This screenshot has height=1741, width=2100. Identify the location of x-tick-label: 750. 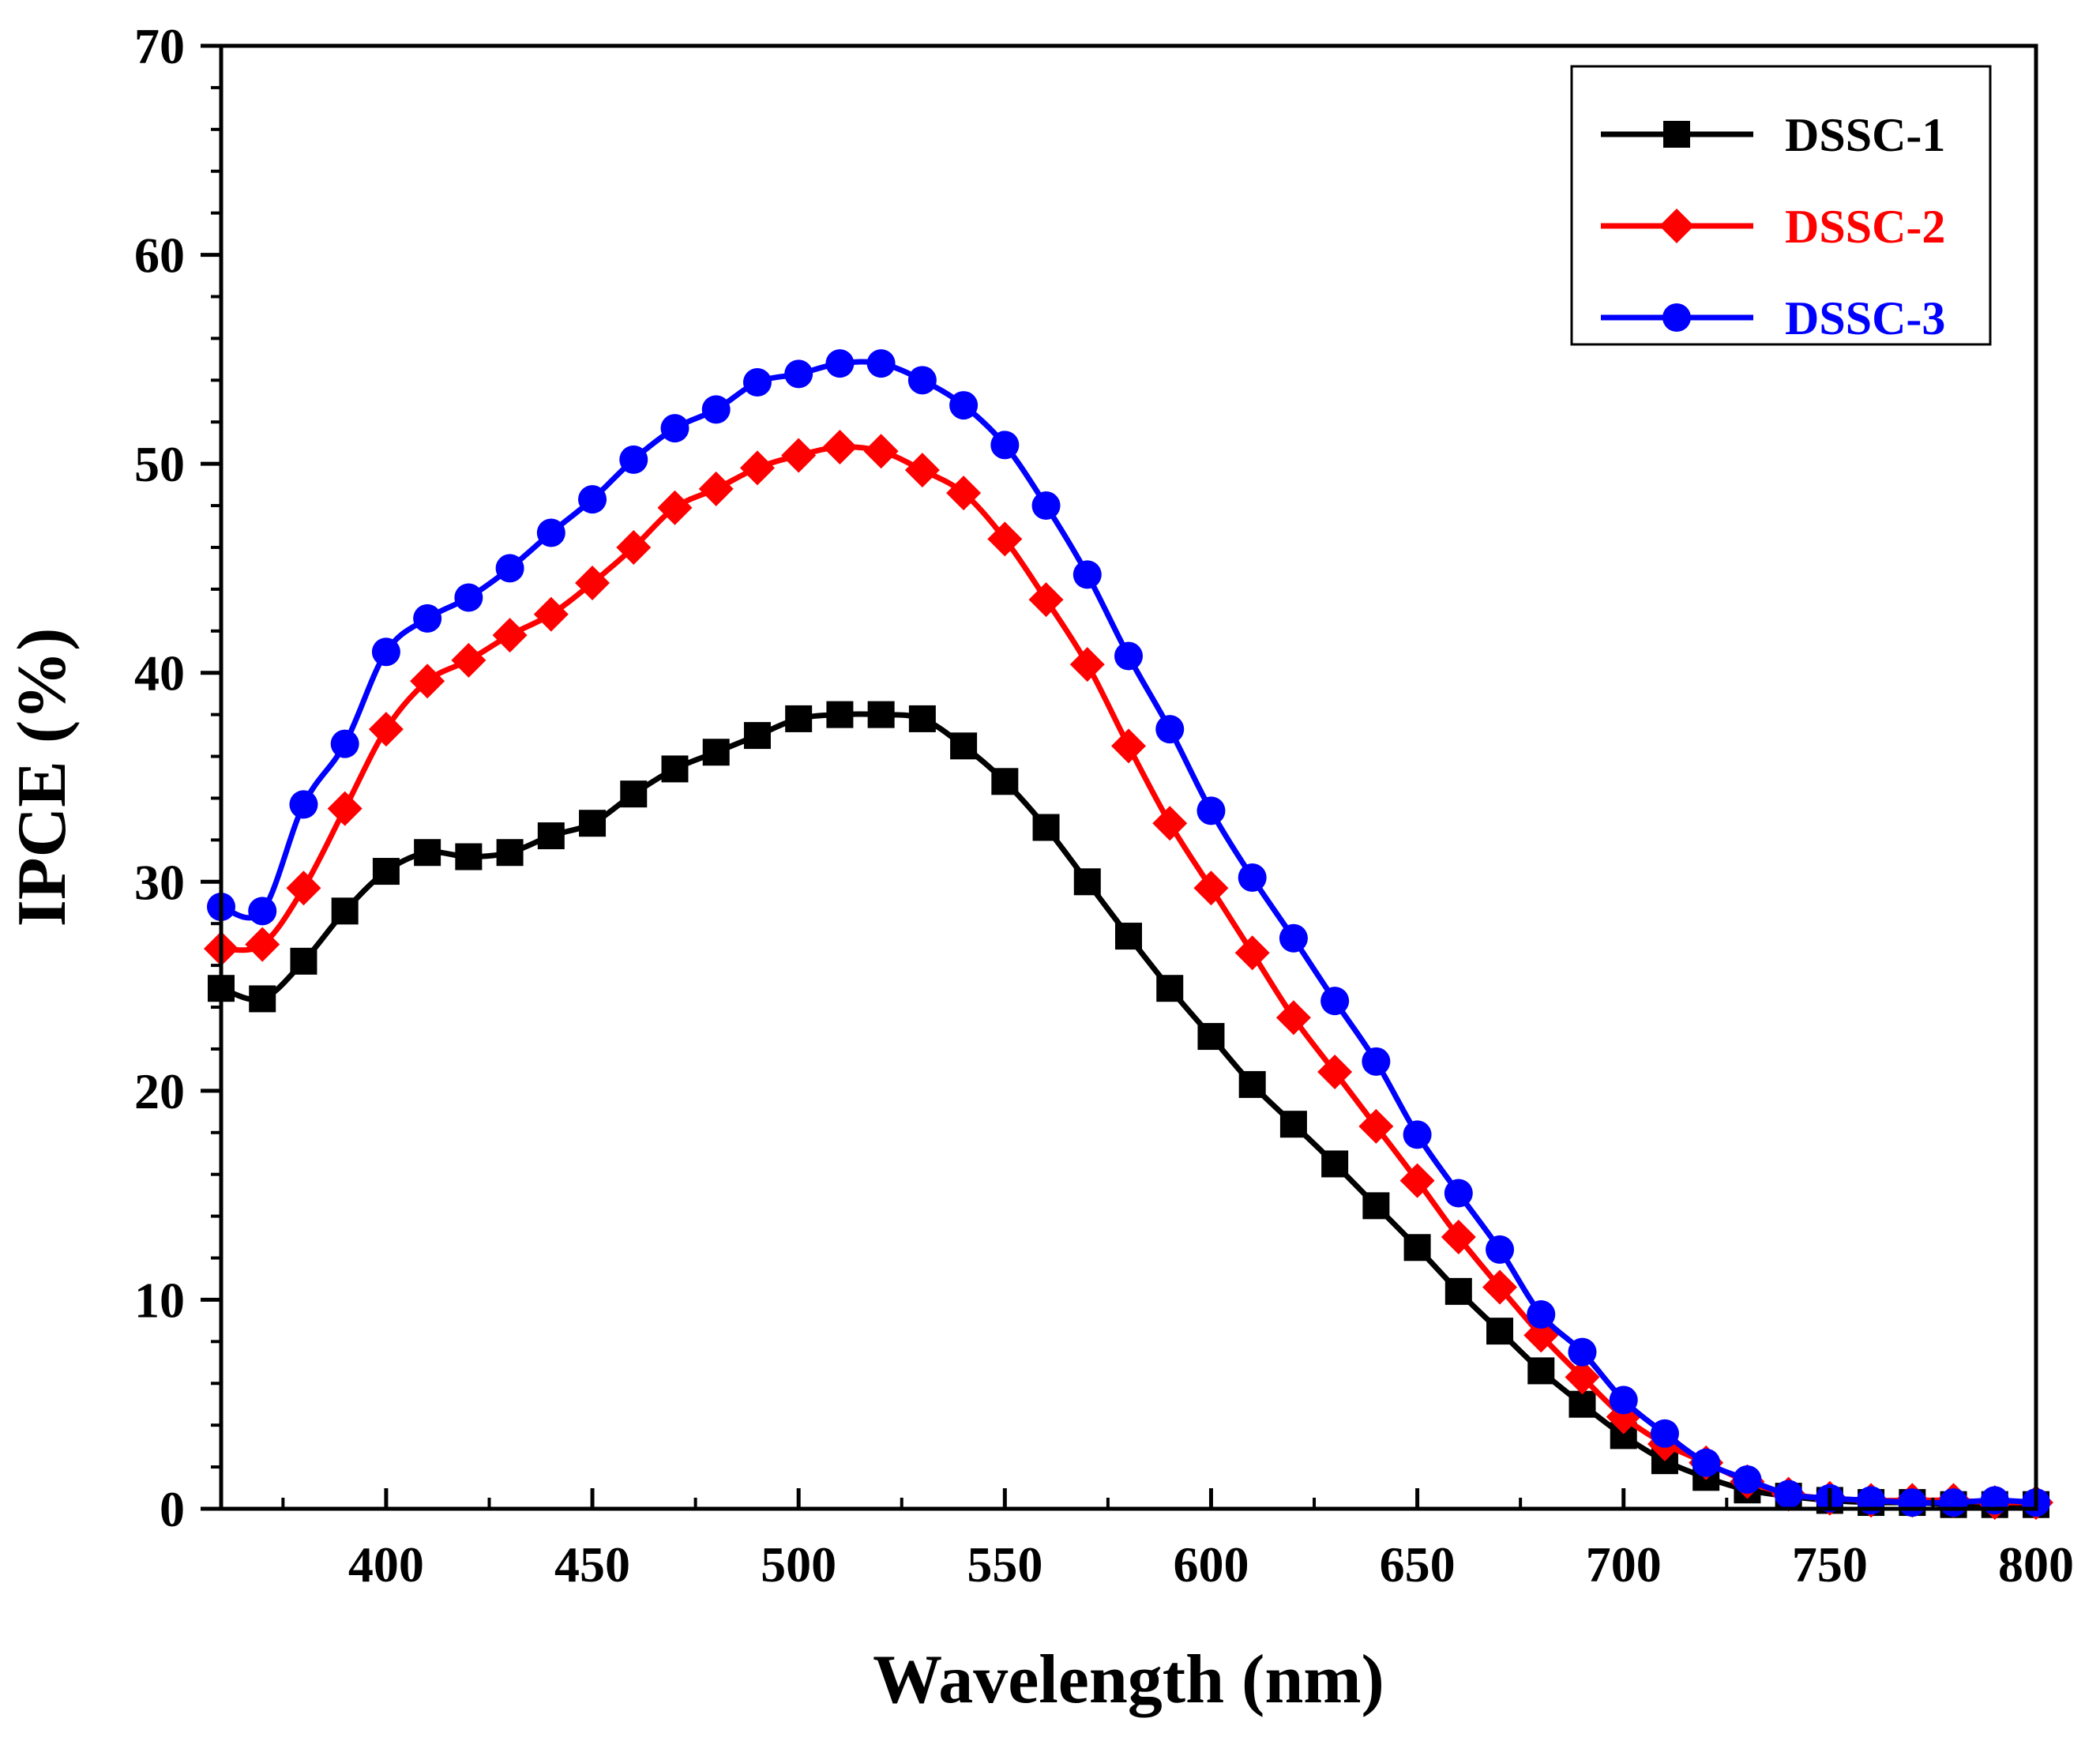
(1830, 1564).